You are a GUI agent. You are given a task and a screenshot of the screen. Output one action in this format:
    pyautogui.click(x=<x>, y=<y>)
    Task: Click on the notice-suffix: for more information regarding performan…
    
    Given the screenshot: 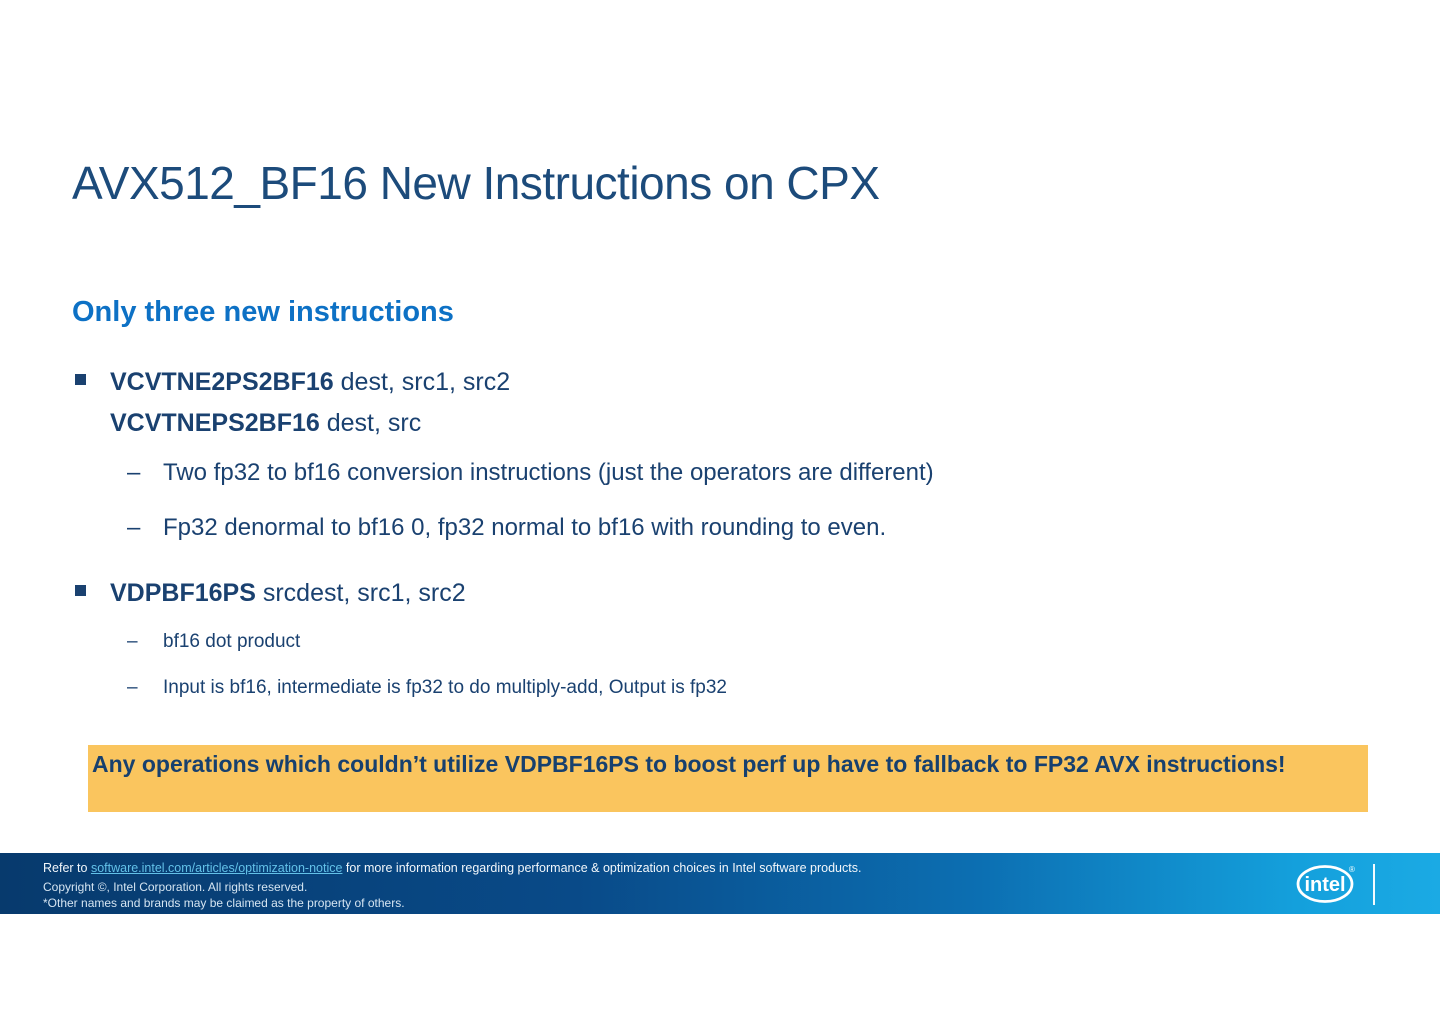 What is the action you would take?
    pyautogui.click(x=602, y=868)
    